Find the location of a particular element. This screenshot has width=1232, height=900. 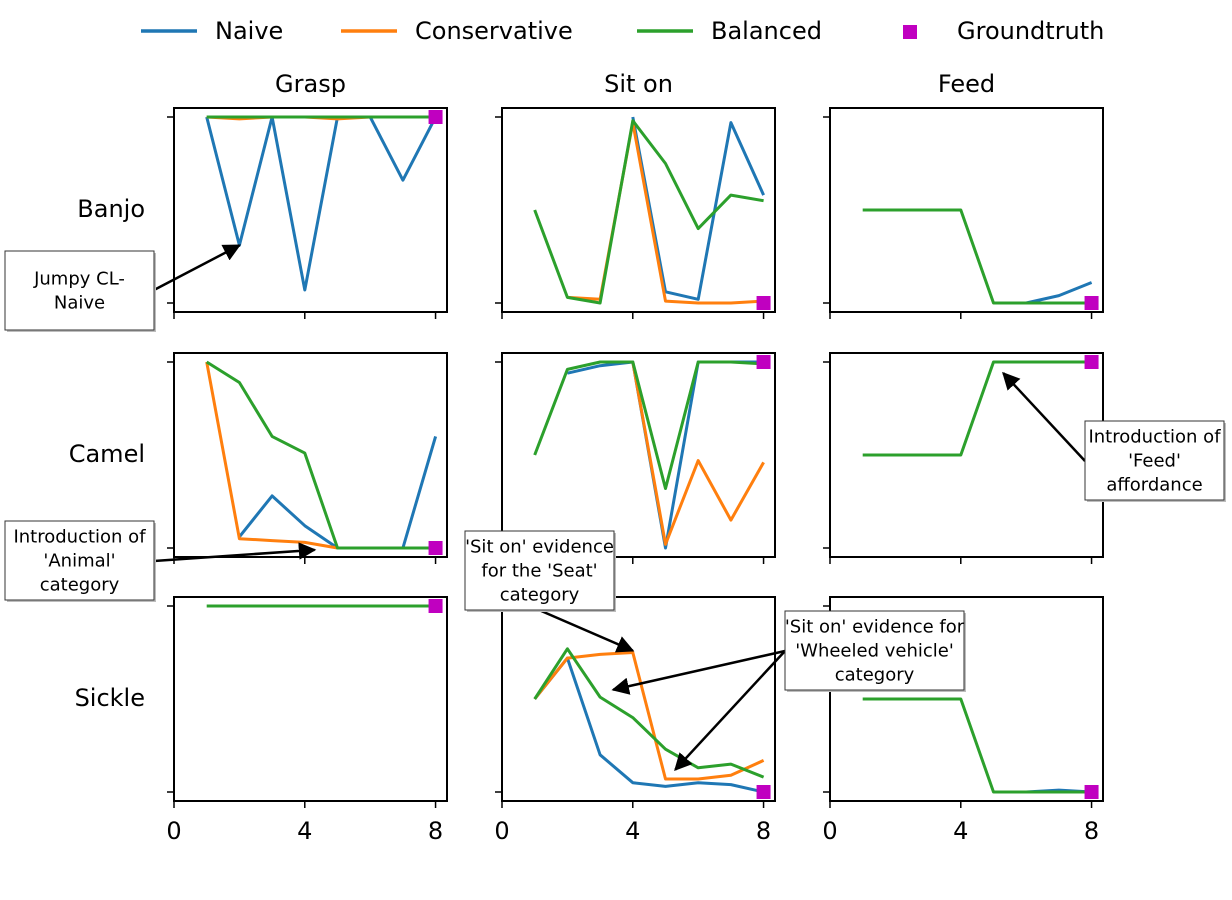

panel-banjo-feed is located at coordinates (963, 213).